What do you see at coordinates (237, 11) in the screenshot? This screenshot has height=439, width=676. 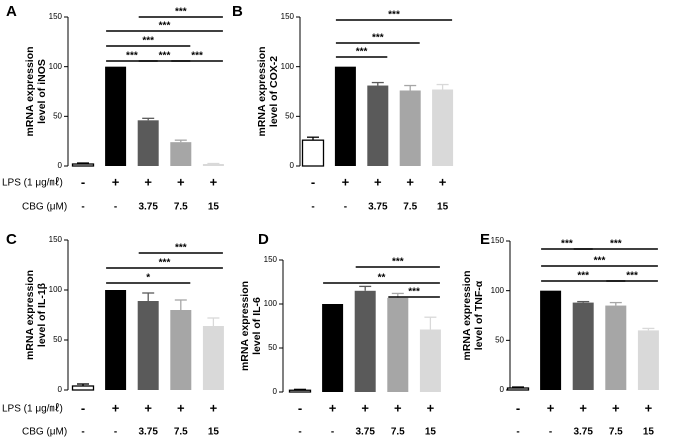 I see `panel-letter: B` at bounding box center [237, 11].